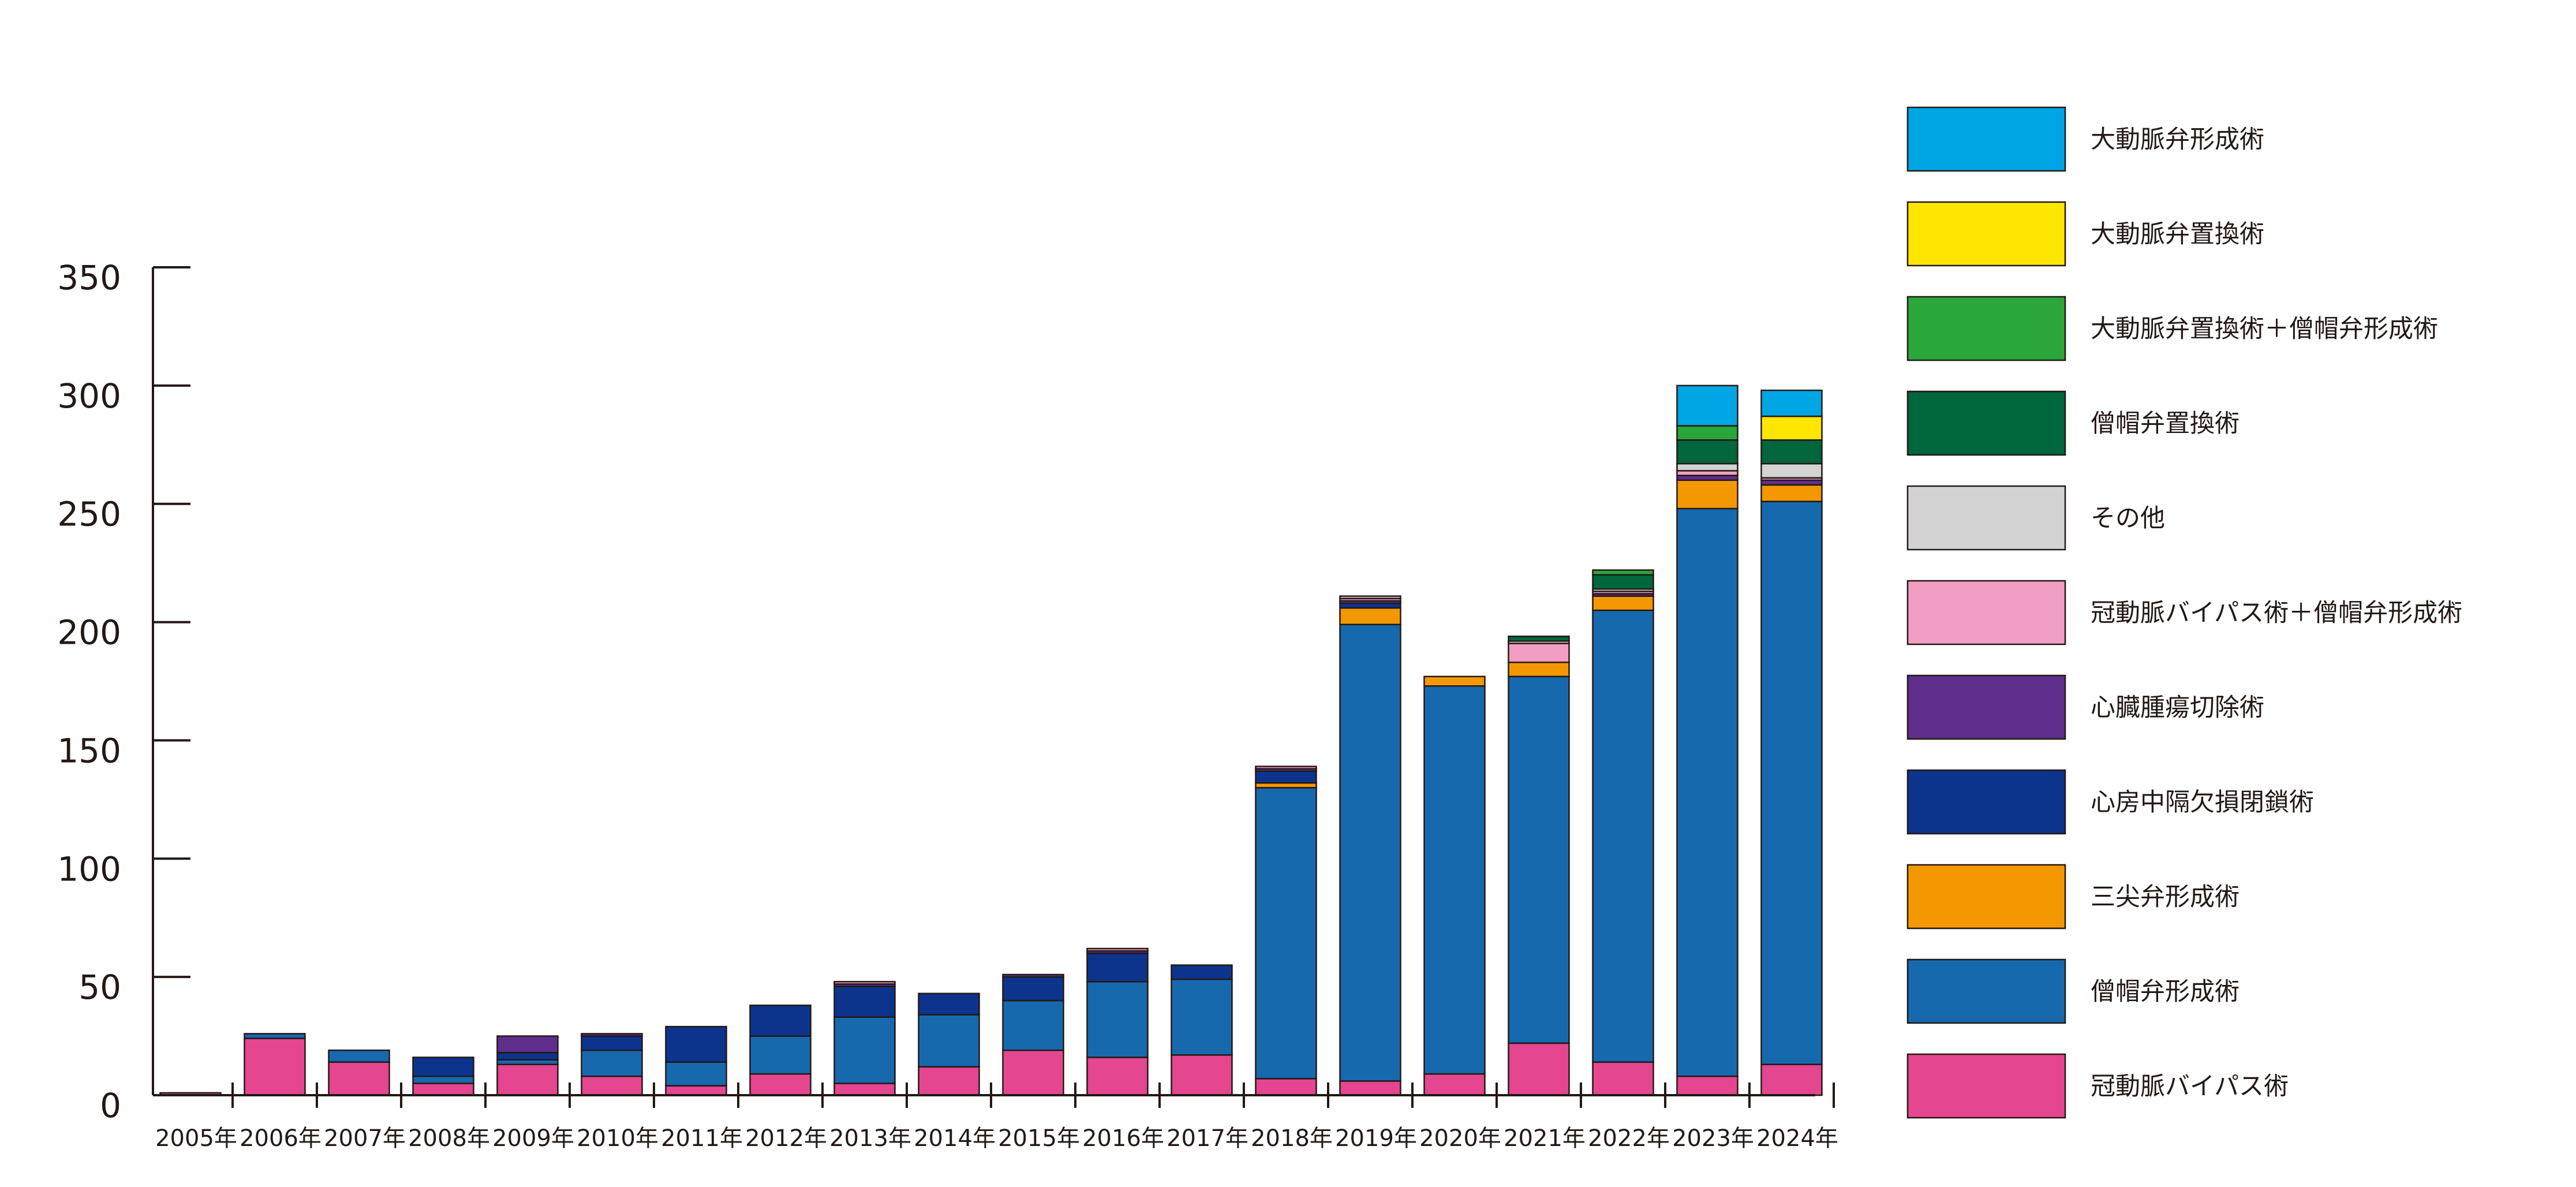 This screenshot has width=2576, height=1187. Describe the element at coordinates (2264, 329) in the screenshot. I see `legend-label: 大動脈弁置換術＋僧帽弁形成術` at that location.